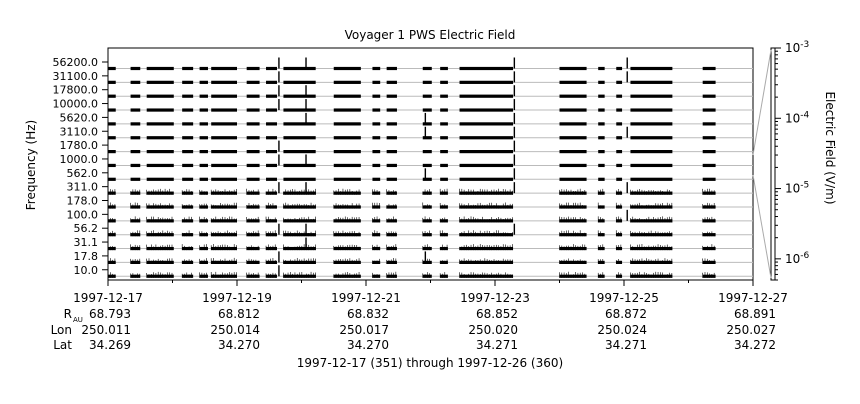  Describe the element at coordinates (762, 226) in the screenshot. I see `colorbar-connector` at that location.